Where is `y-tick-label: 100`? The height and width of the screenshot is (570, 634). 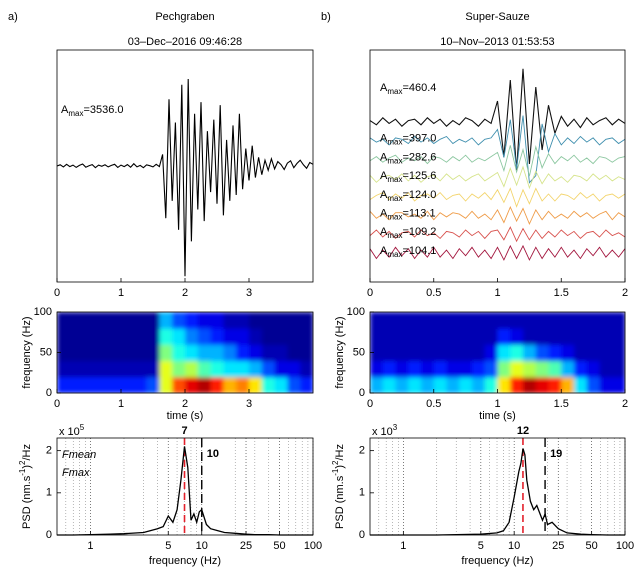 y-tick-label: 100 is located at coordinates (356, 312).